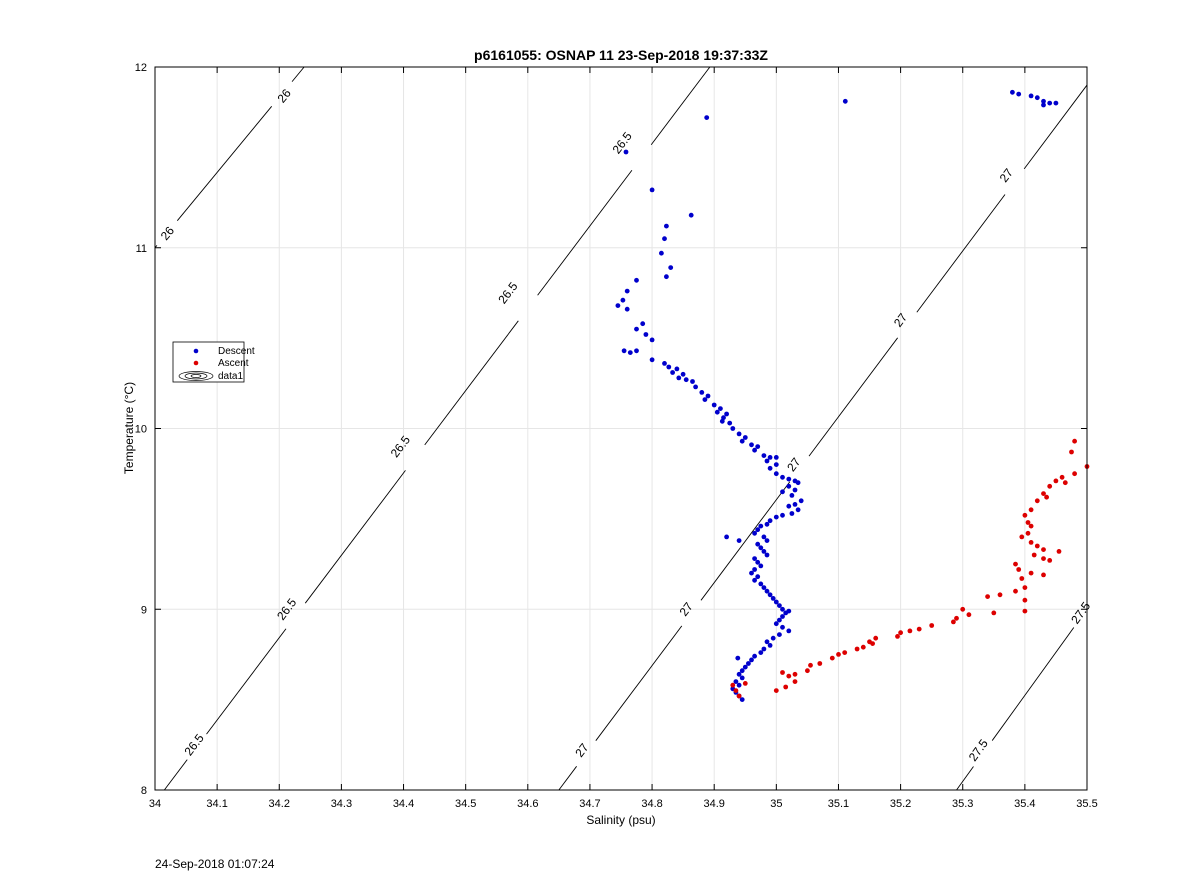 Image resolution: width=1200 pixels, height=889 pixels. Describe the element at coordinates (589, 804) in the screenshot. I see `x-tick-label: 34.7` at that location.